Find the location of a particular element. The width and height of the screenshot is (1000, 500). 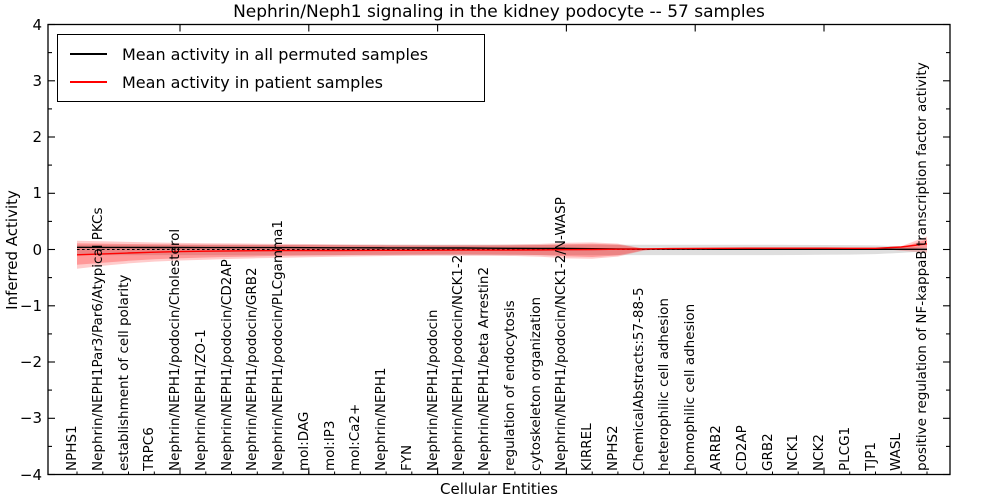

x-tick-label: establishment of cell polarity is located at coordinates (123, 372).